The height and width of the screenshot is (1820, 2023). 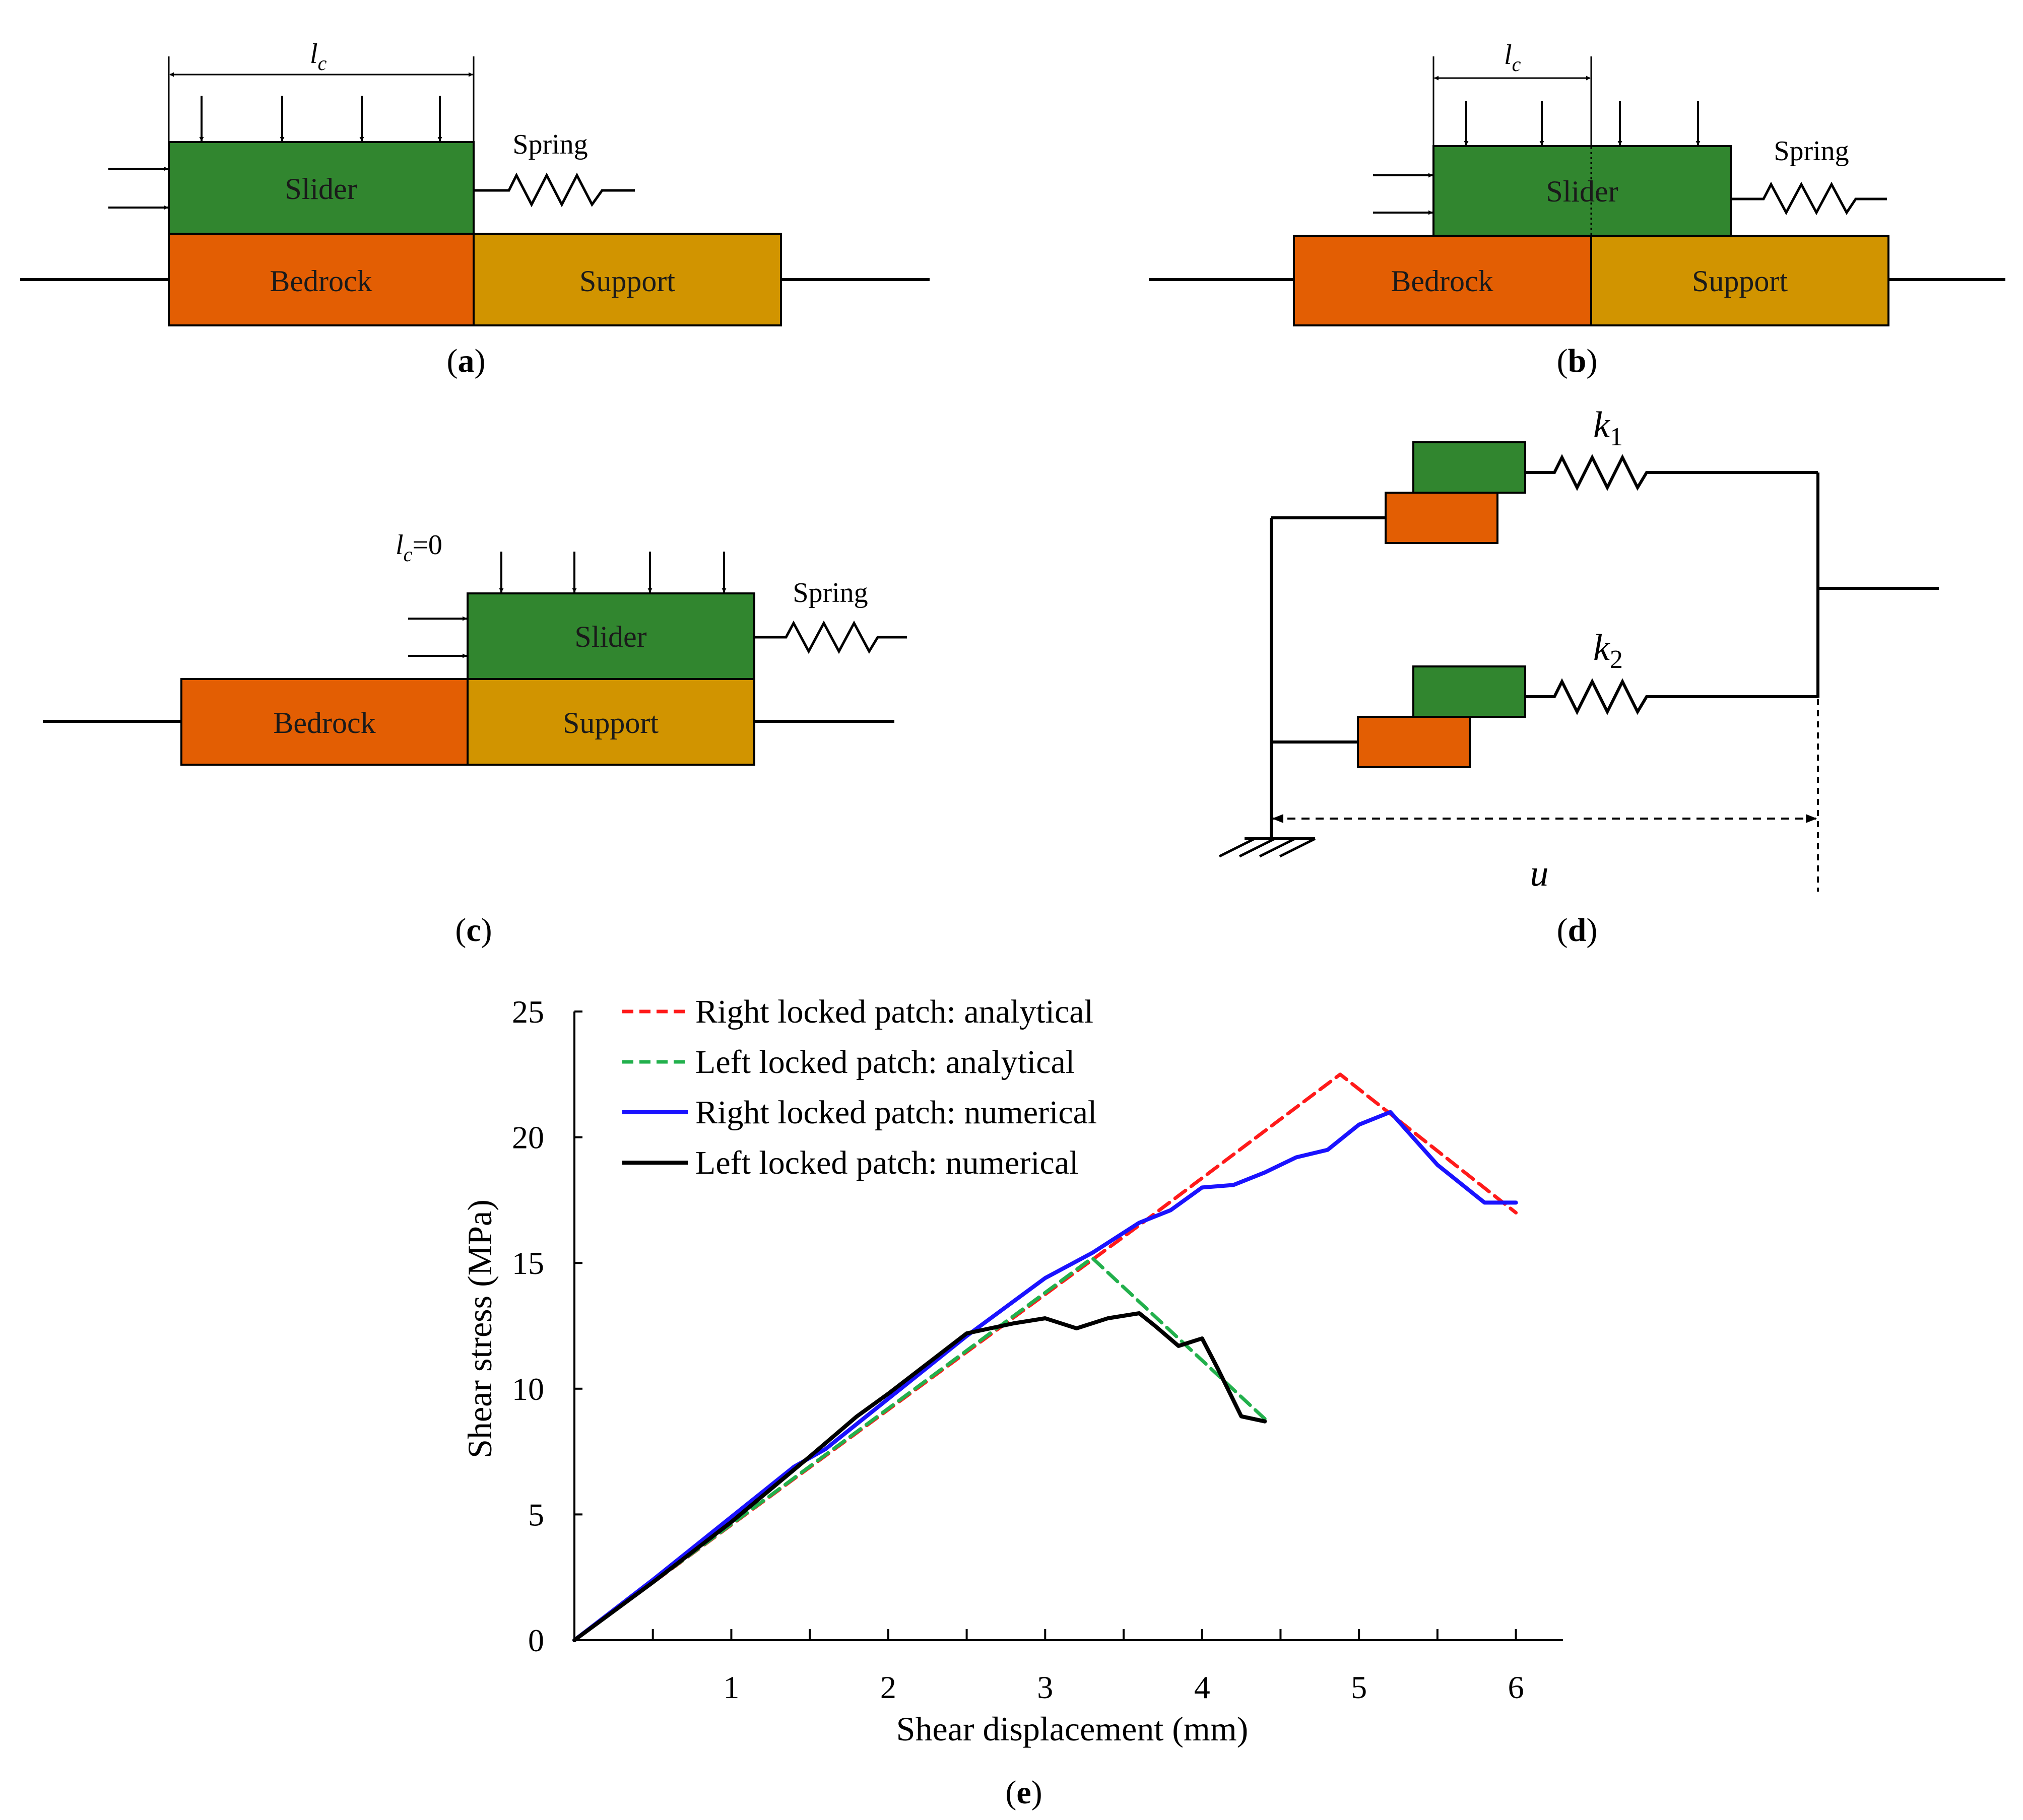 What do you see at coordinates (528, 1389) in the screenshot?
I see `y-tick-label: 10` at bounding box center [528, 1389].